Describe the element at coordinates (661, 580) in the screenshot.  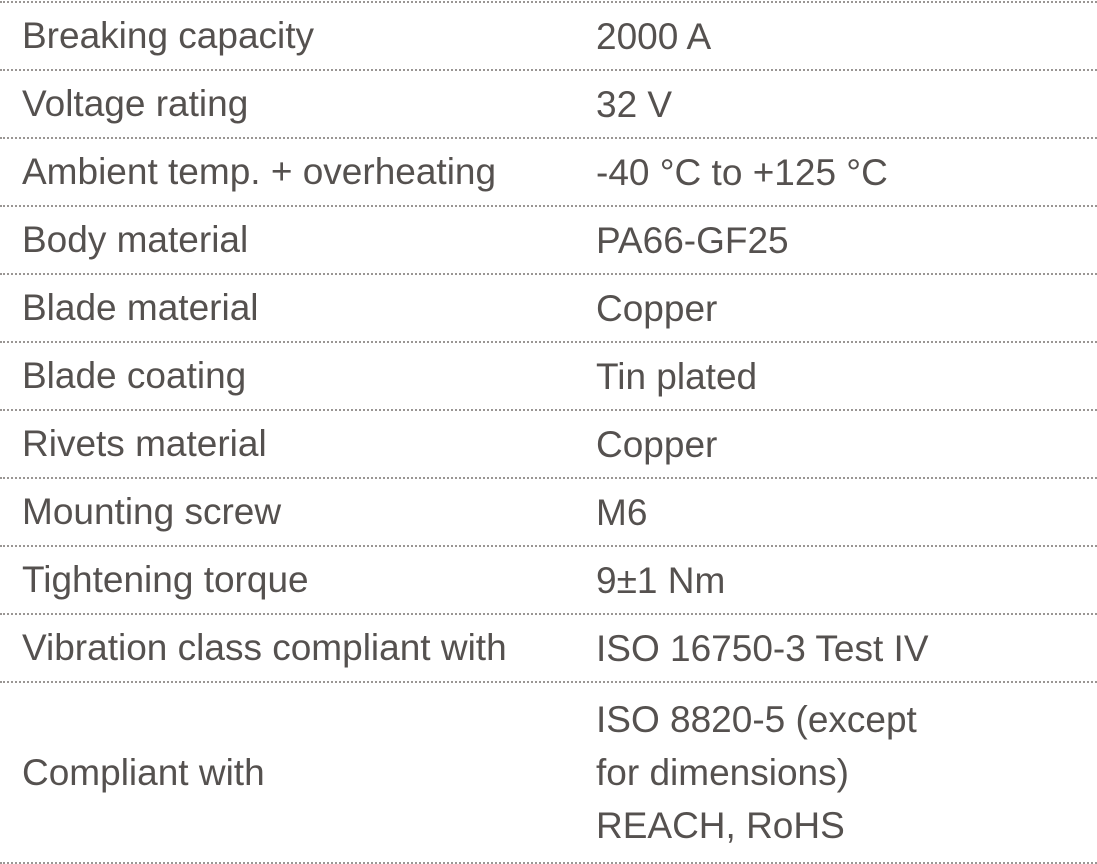
I see `spec-value: 9±1 Nm` at that location.